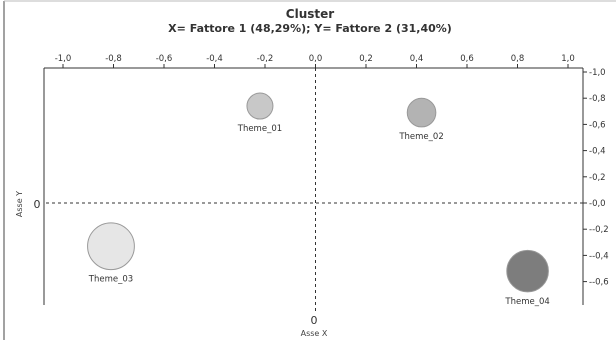  I want to click on x-tick-label: 1,0, so click(568, 59).